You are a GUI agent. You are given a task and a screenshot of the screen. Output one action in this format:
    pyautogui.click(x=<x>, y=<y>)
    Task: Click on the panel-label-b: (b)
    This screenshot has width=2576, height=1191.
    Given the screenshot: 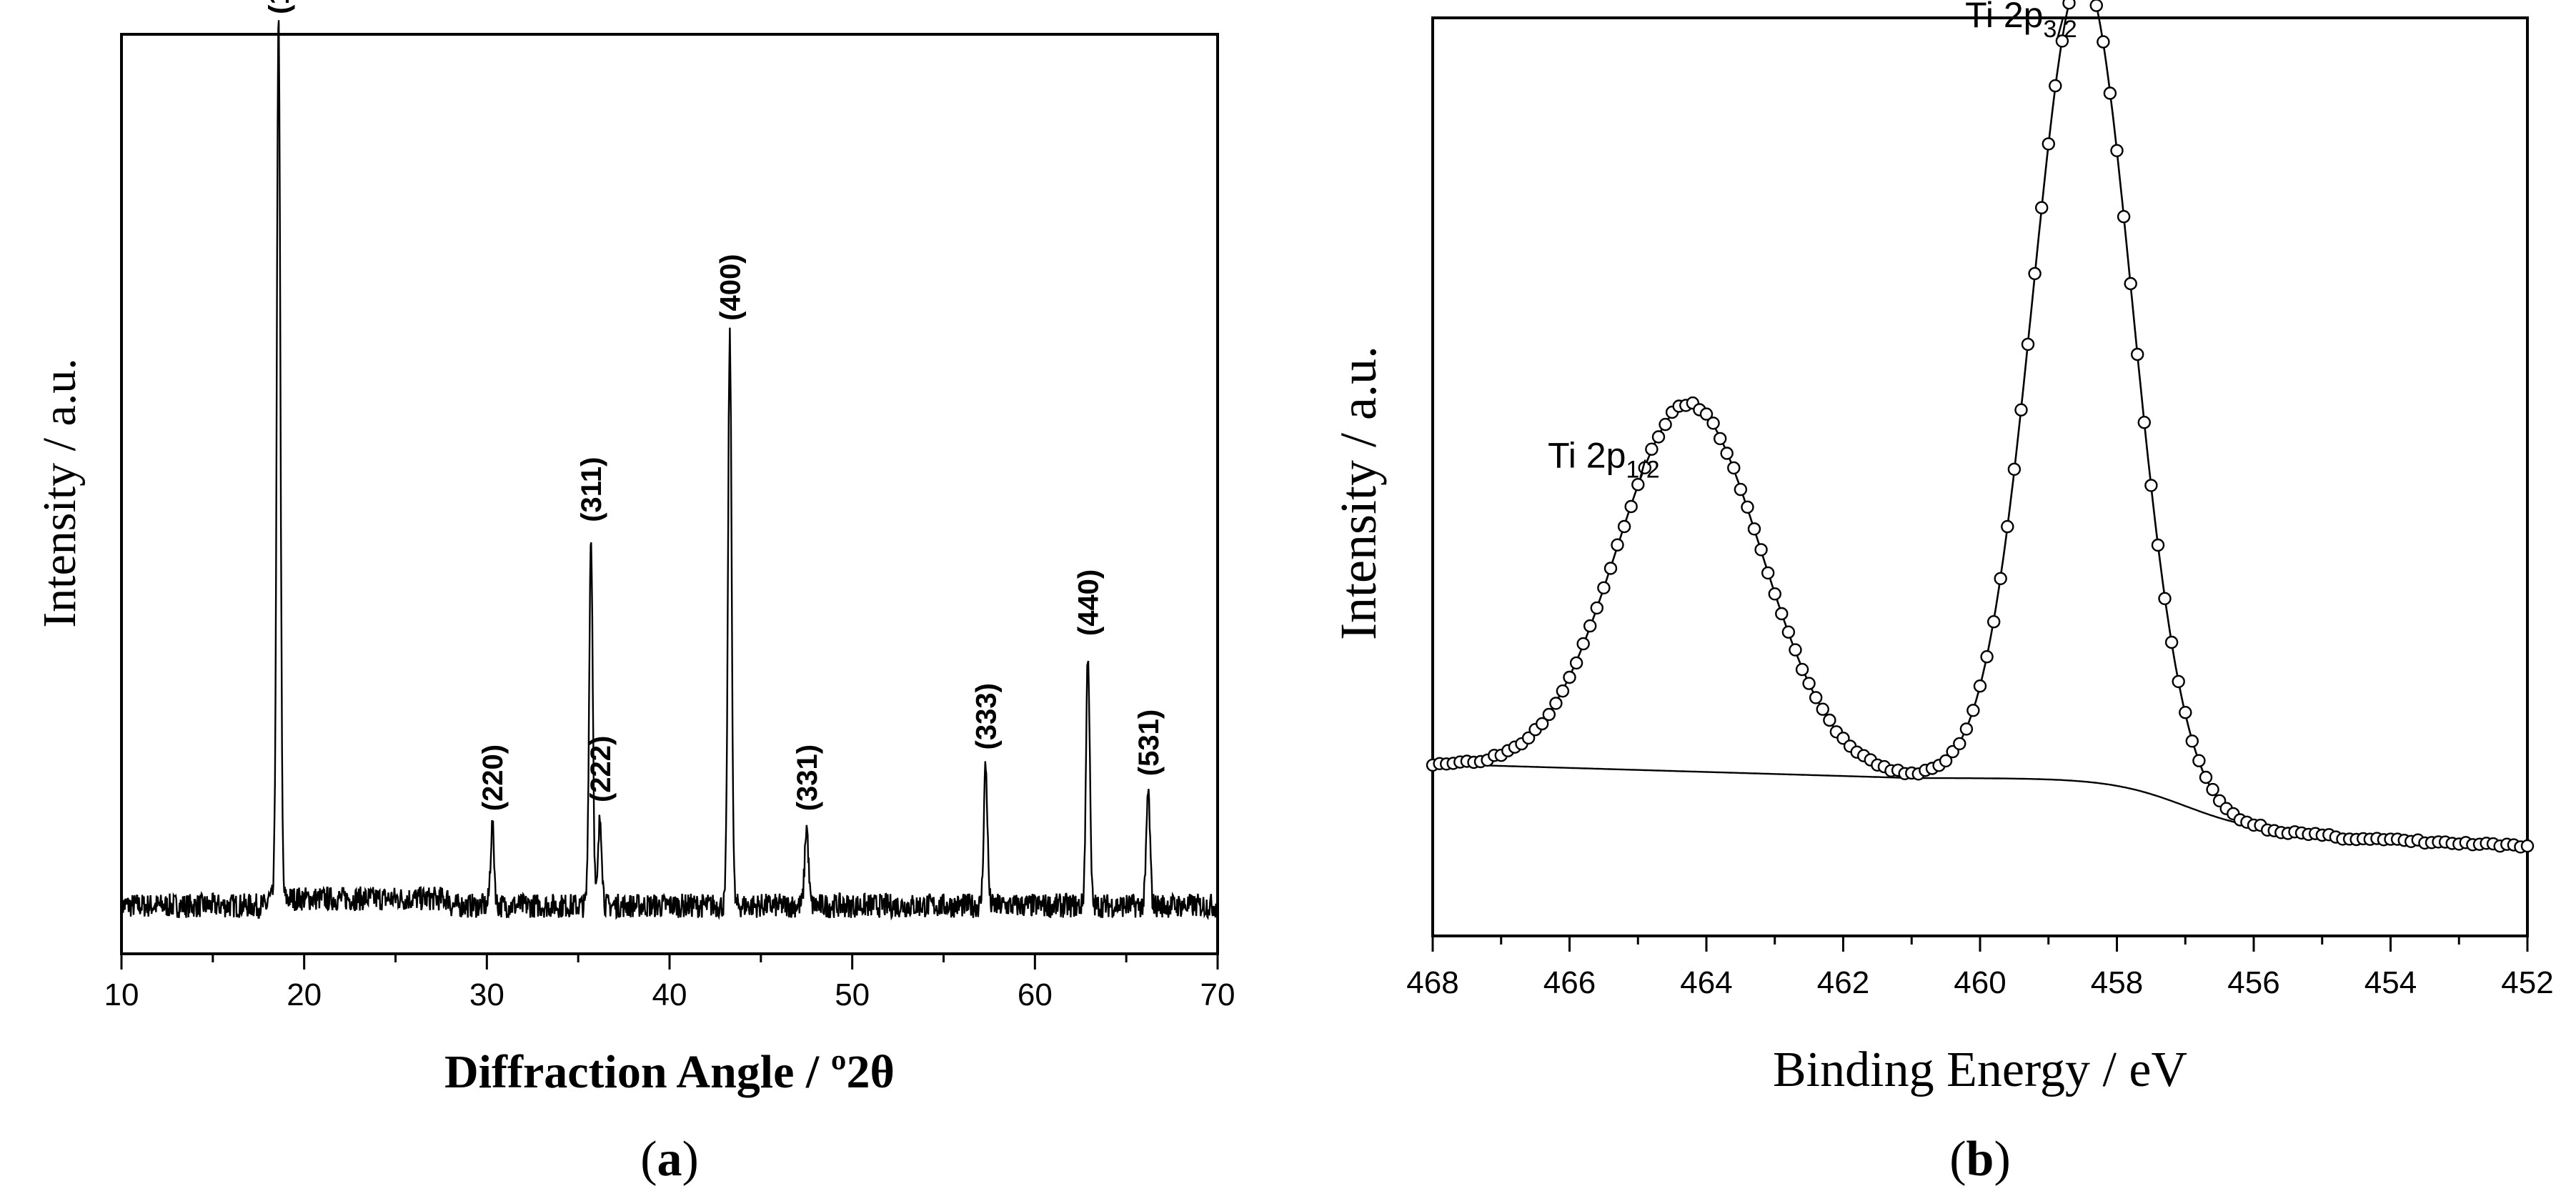 What is the action you would take?
    pyautogui.click(x=1980, y=1159)
    